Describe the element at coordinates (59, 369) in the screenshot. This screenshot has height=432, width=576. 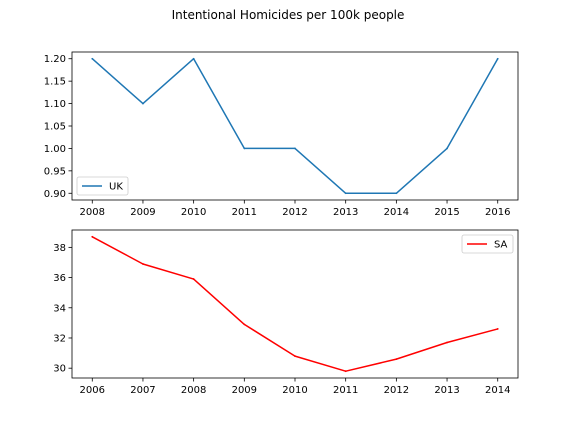
I see `y-tick-label: 30` at that location.